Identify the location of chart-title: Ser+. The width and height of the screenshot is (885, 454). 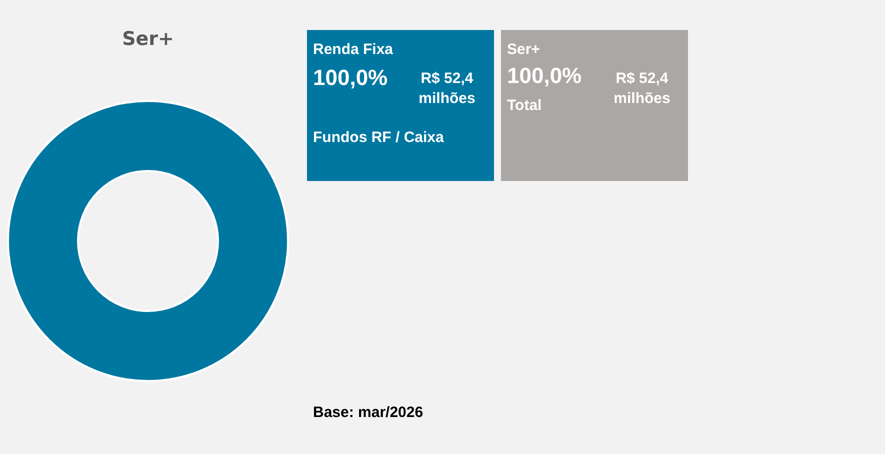
(148, 39).